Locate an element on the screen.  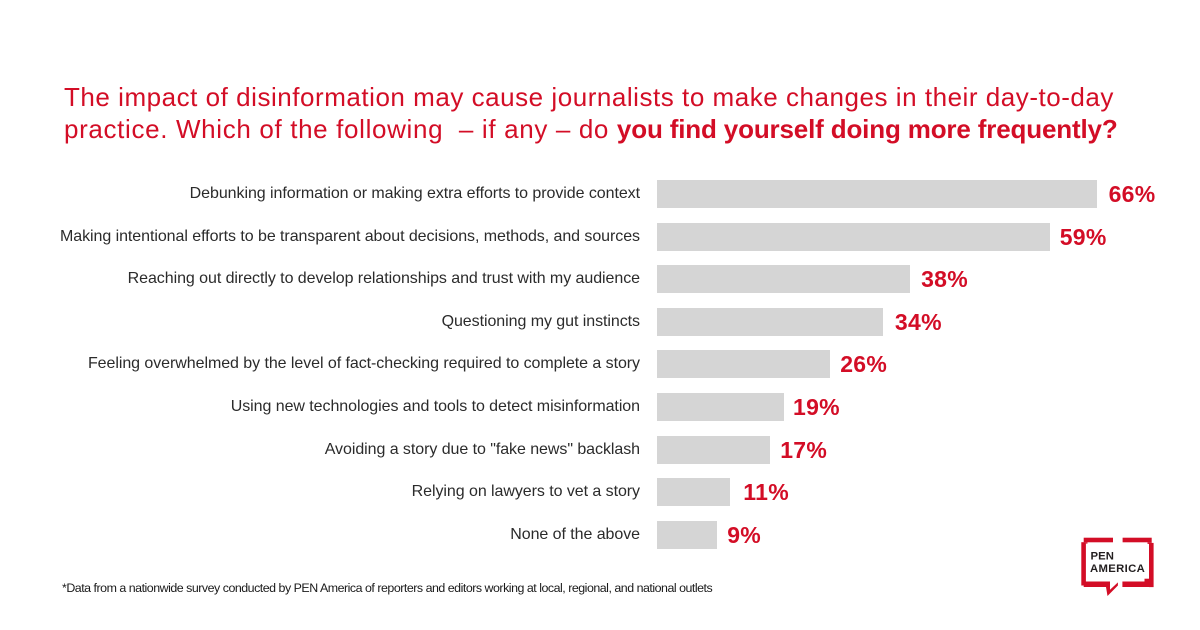
svg-text: PEN is located at coordinates (1103, 557).